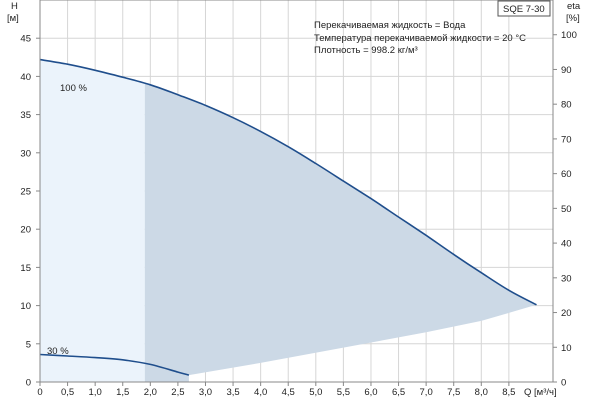  Describe the element at coordinates (73, 88) in the screenshot. I see `curve-label-100: 100 %` at that location.